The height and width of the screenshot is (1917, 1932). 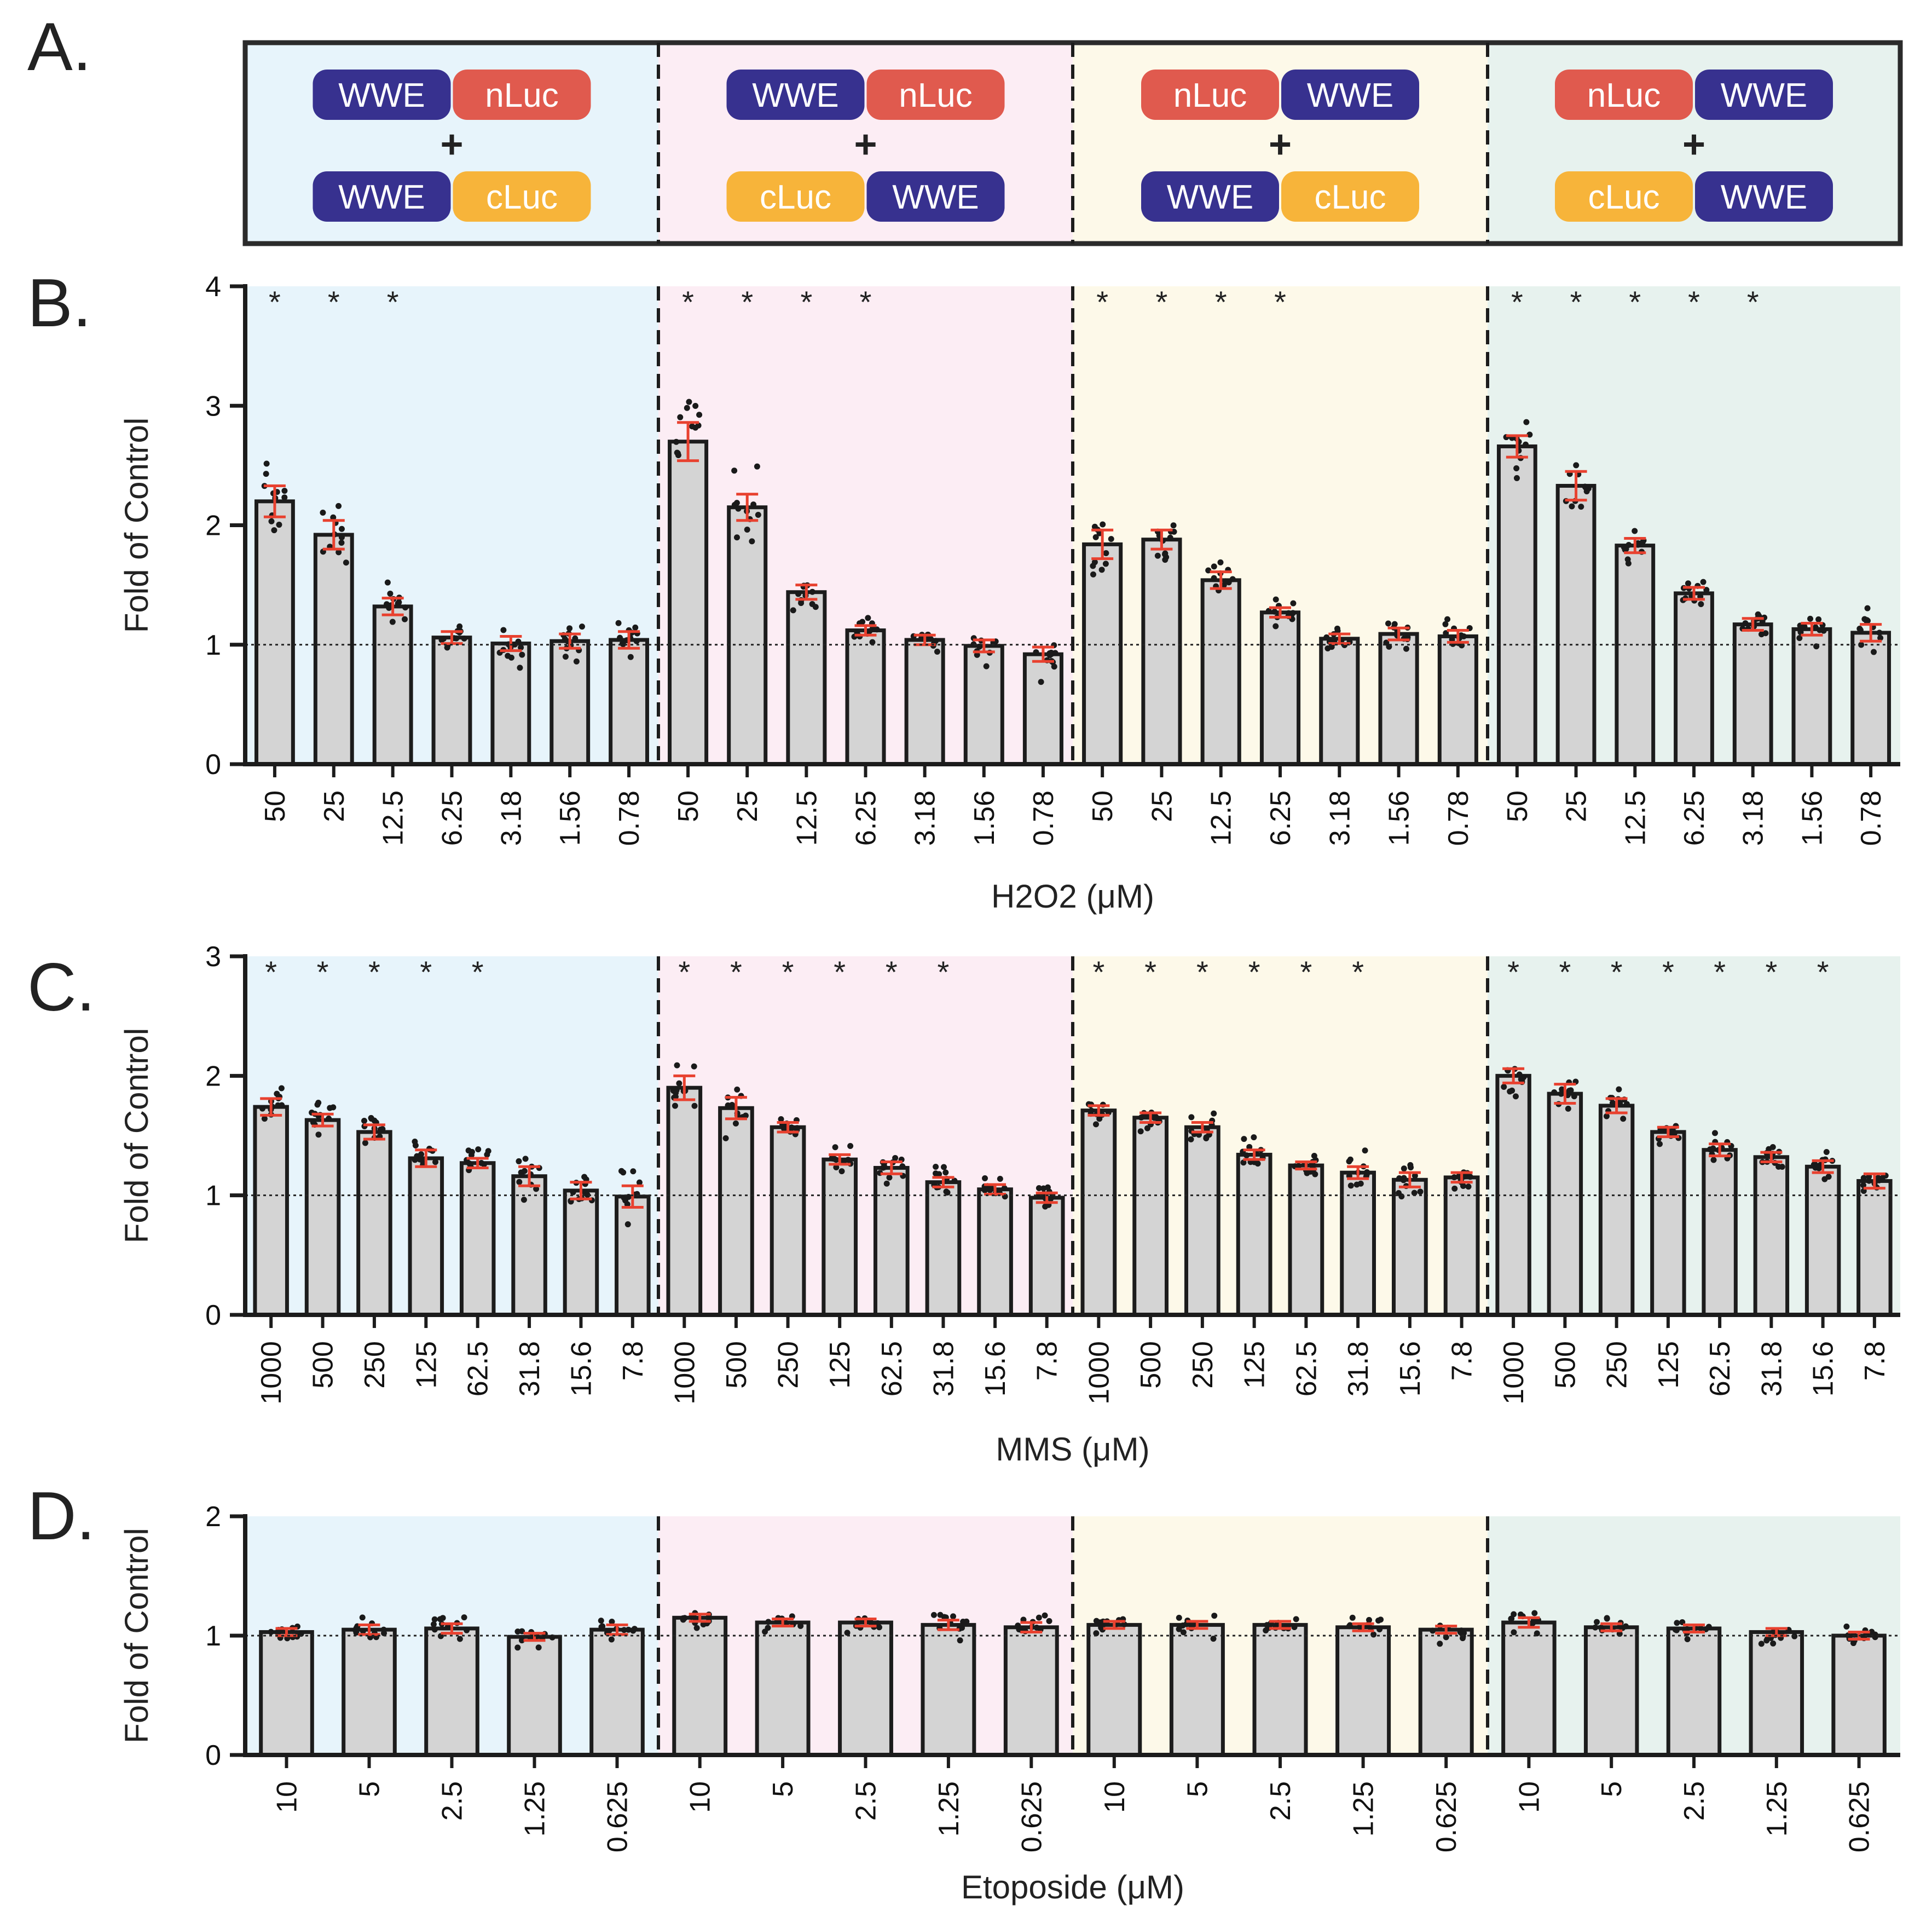 What do you see at coordinates (521, 96) in the screenshot?
I see `nluc-domain-label: nLuc` at bounding box center [521, 96].